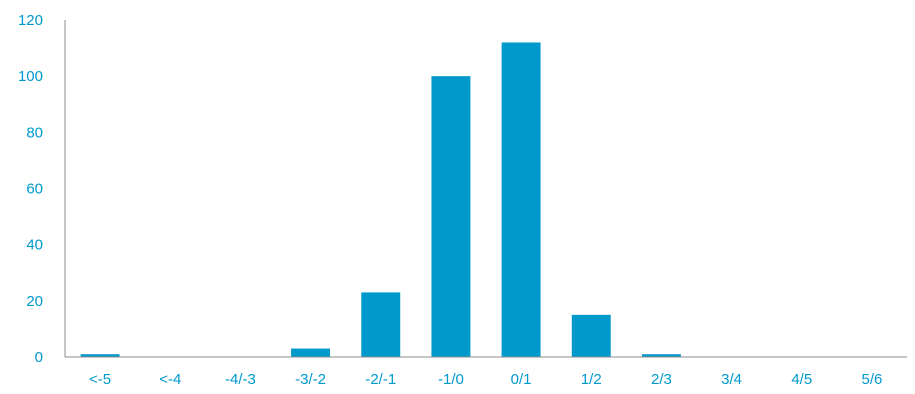 The image size is (915, 394). I want to click on y-tick-label-6: 120, so click(30, 20).